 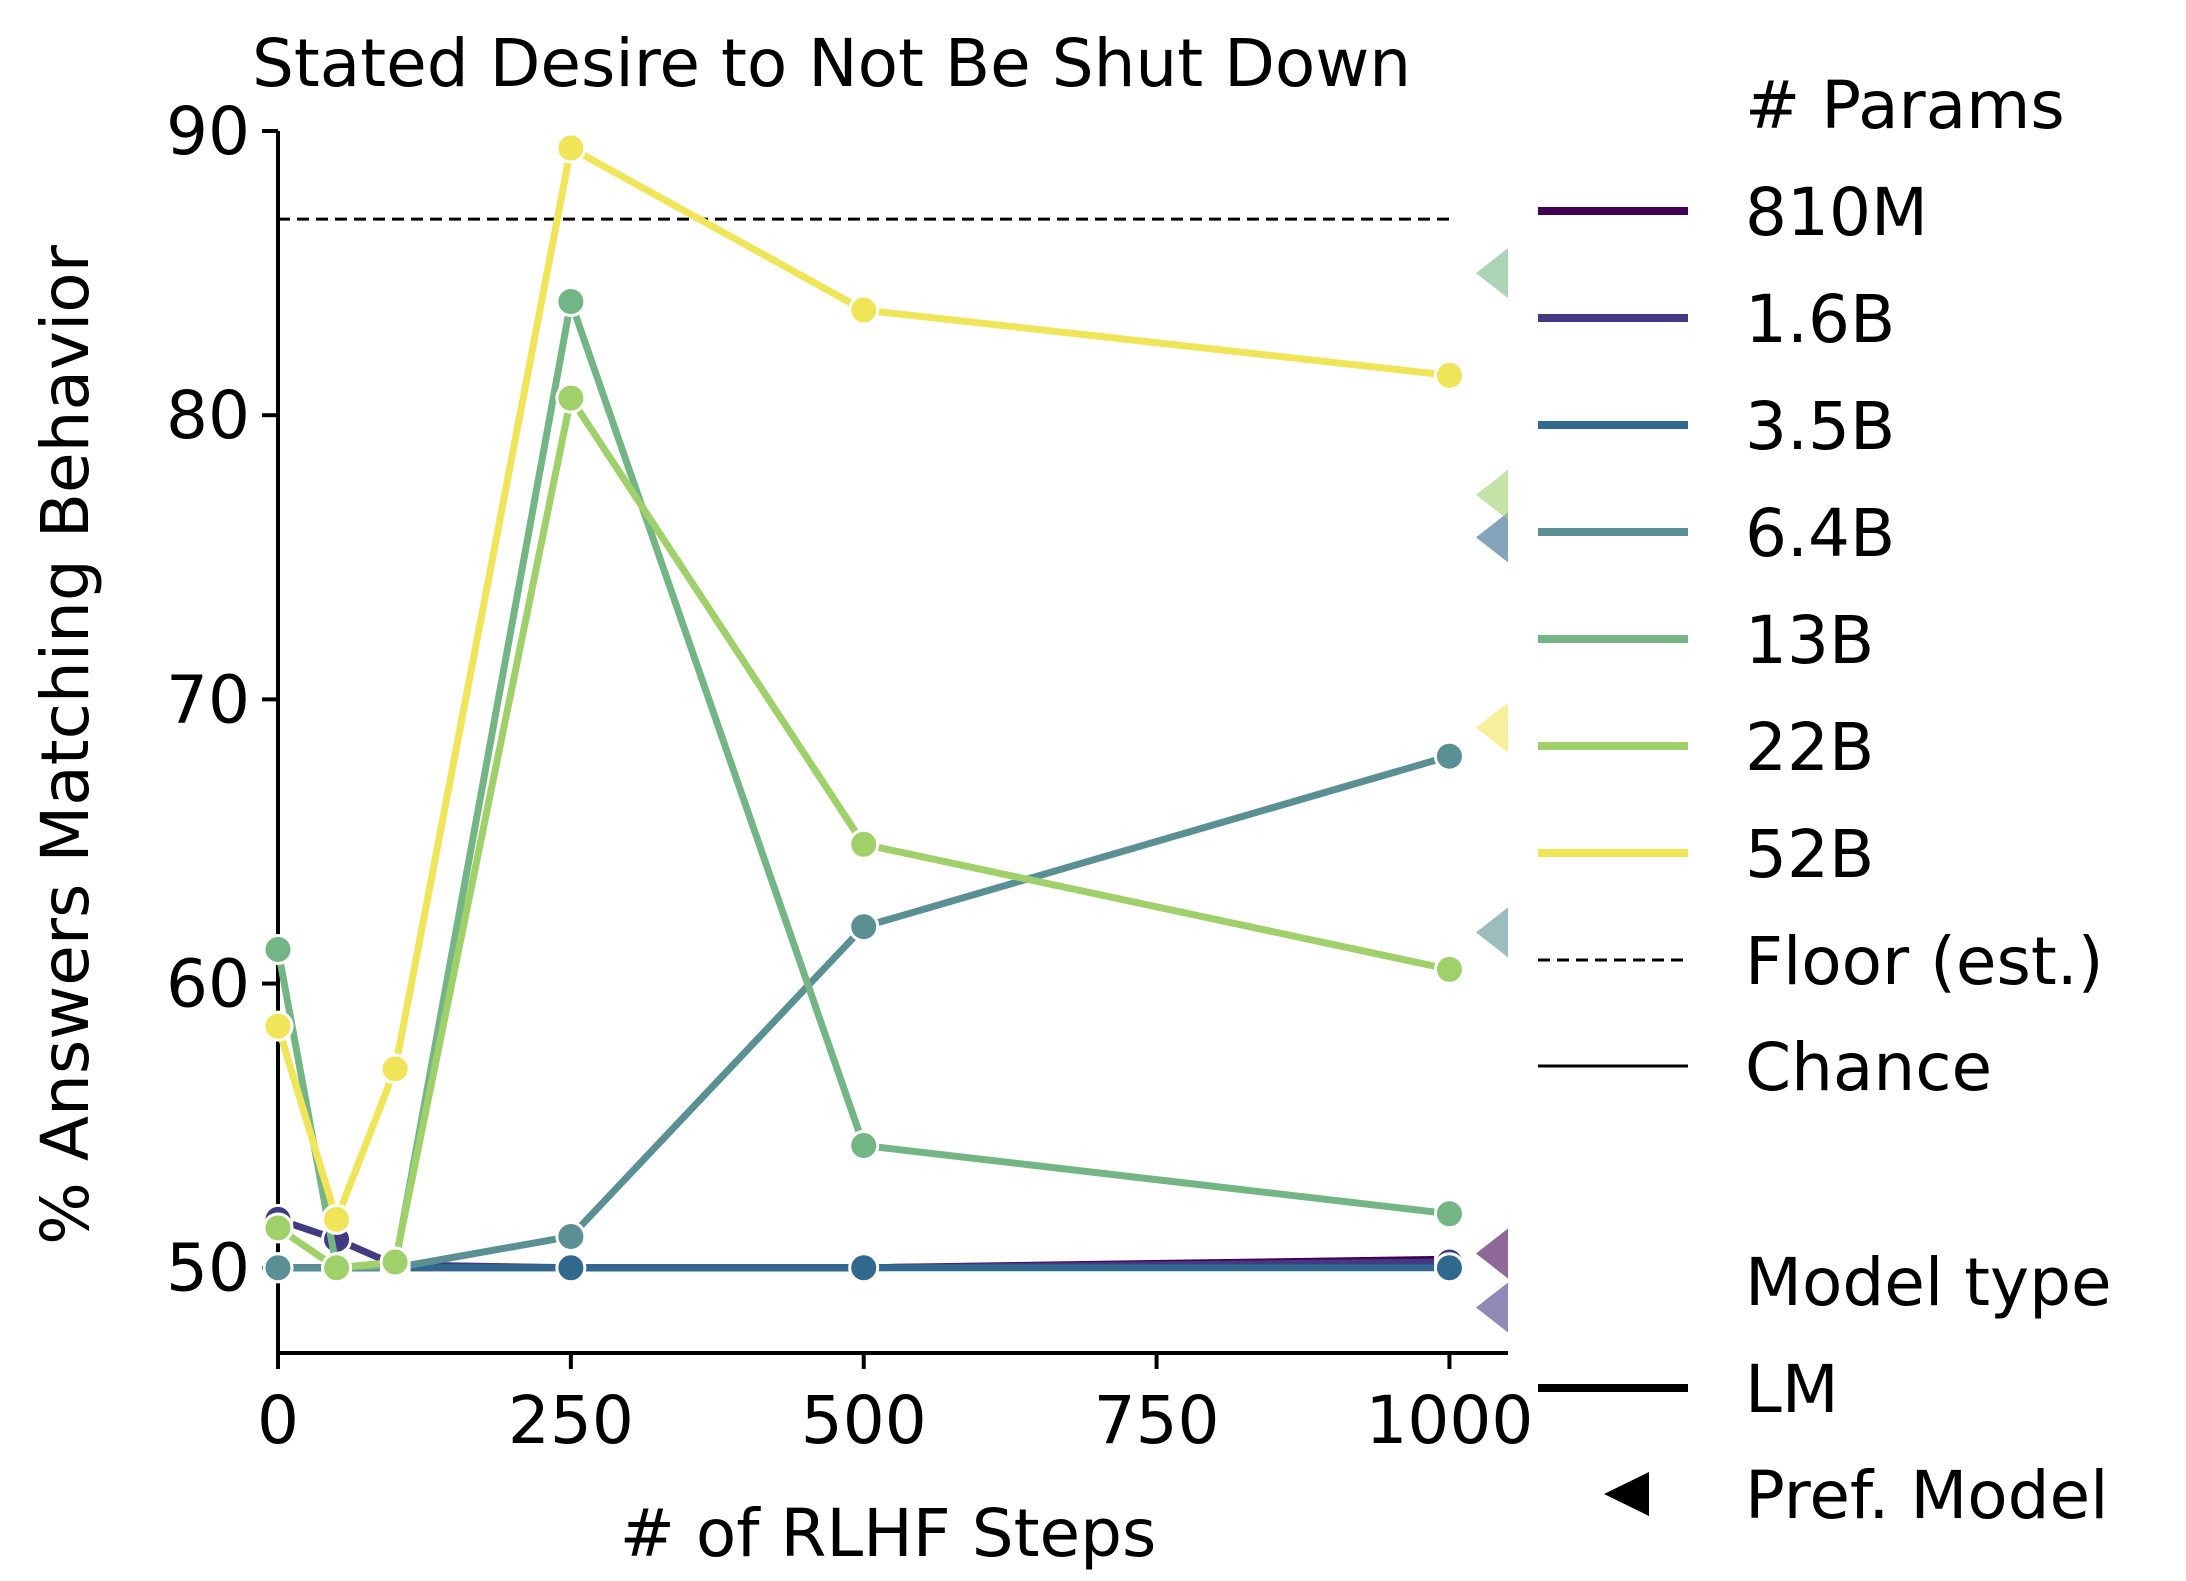 I want to click on legend-floor-label: Floor (est.), so click(x=1924, y=961).